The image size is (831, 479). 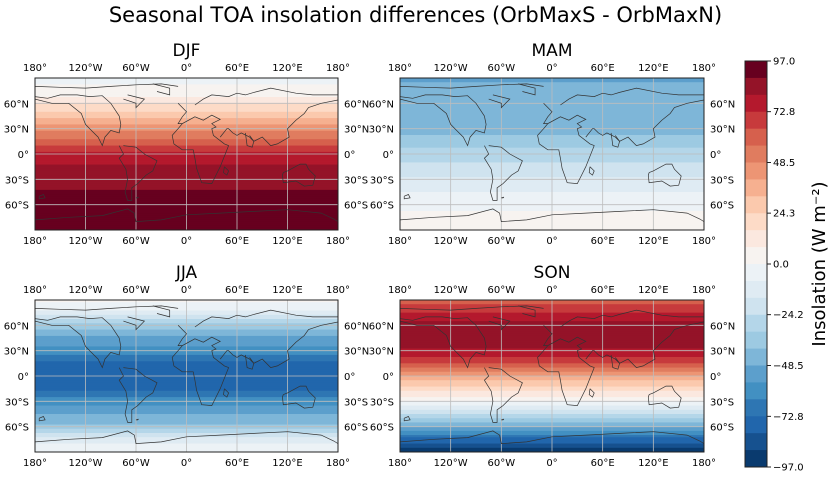 I want to click on x-tick-label-top: 120°E, so click(x=653, y=290).